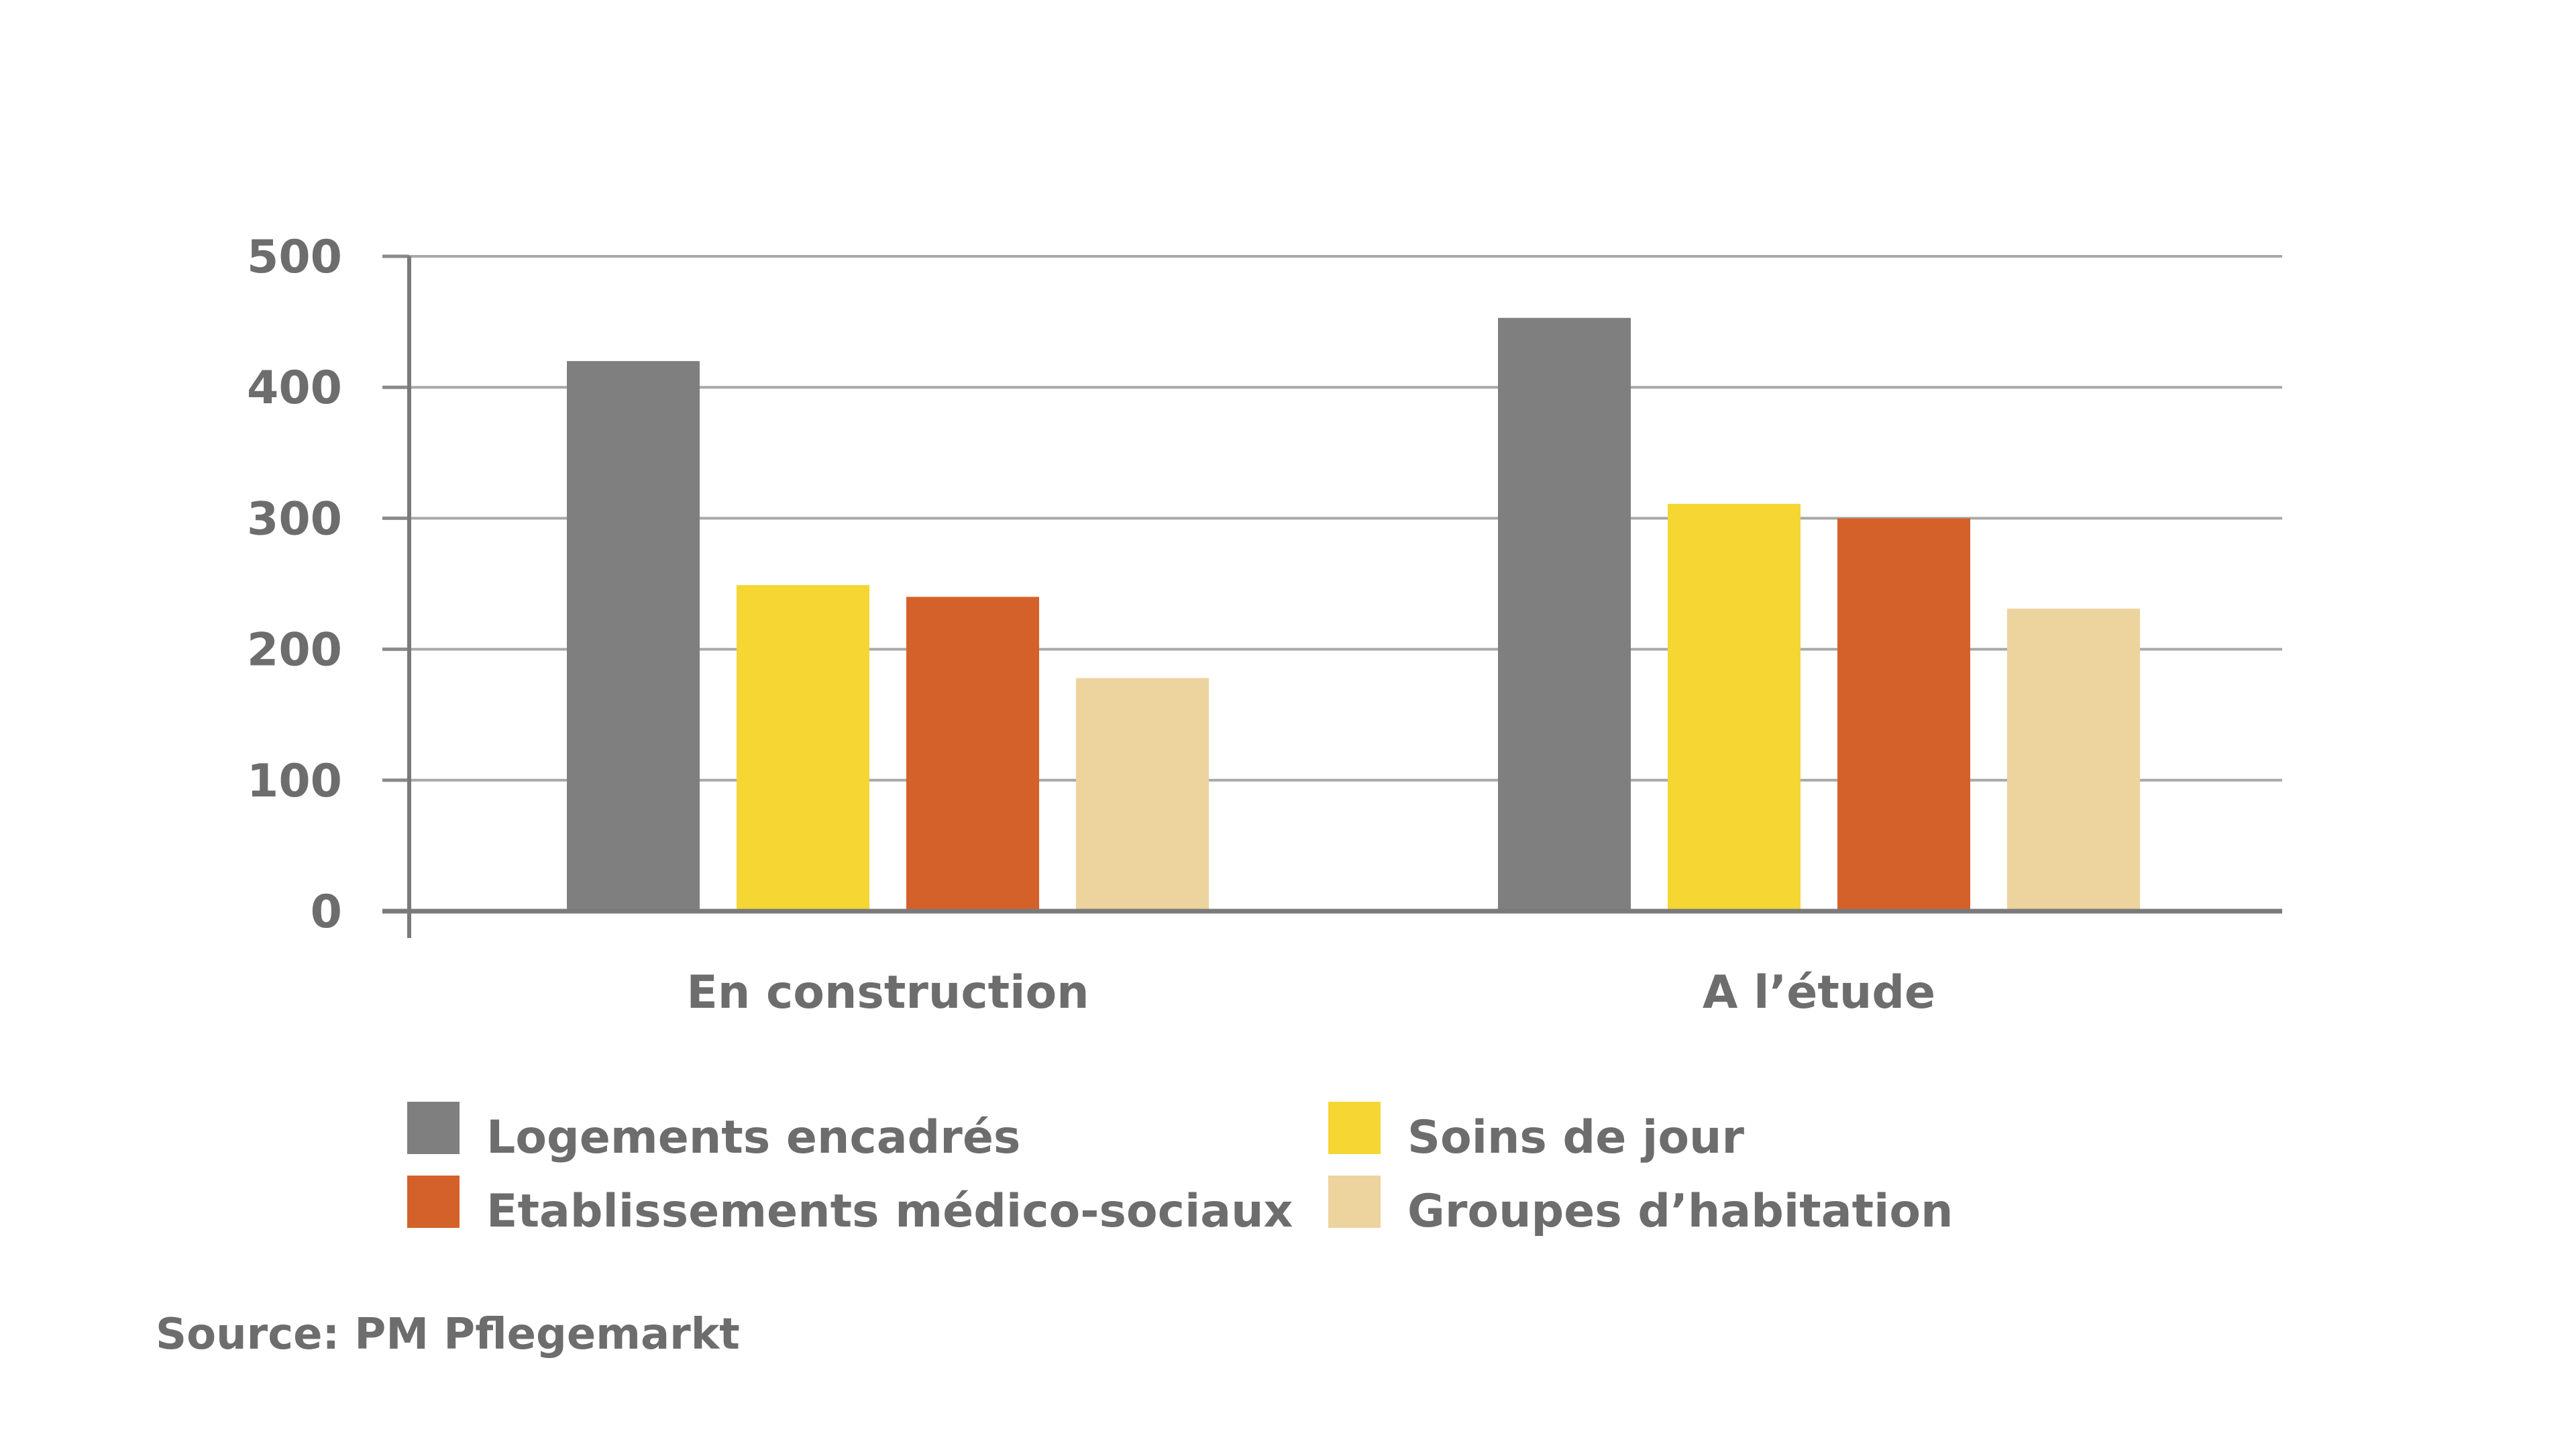 The height and width of the screenshot is (1452, 2576). What do you see at coordinates (294, 651) in the screenshot?
I see `y-tick-label: 200` at bounding box center [294, 651].